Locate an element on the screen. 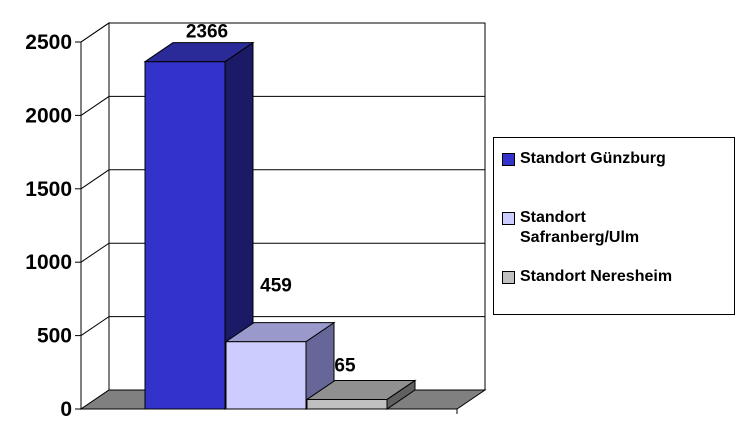  legend-label-guenzburg: Standort Günzburg is located at coordinates (593, 158).